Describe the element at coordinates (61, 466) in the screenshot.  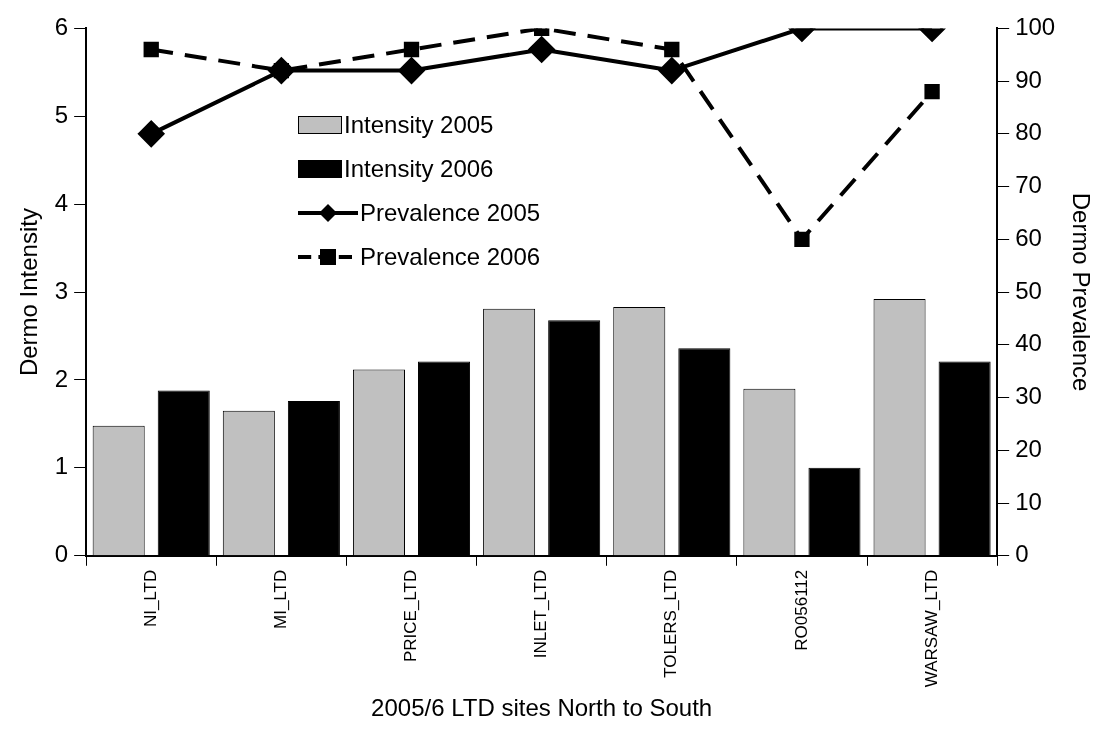
I see `y-tick-label: 1` at that location.